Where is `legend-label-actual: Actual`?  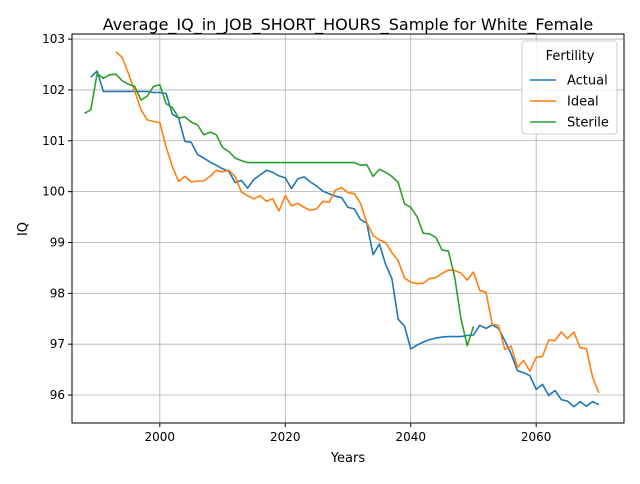
legend-label-actual: Actual is located at coordinates (587, 81).